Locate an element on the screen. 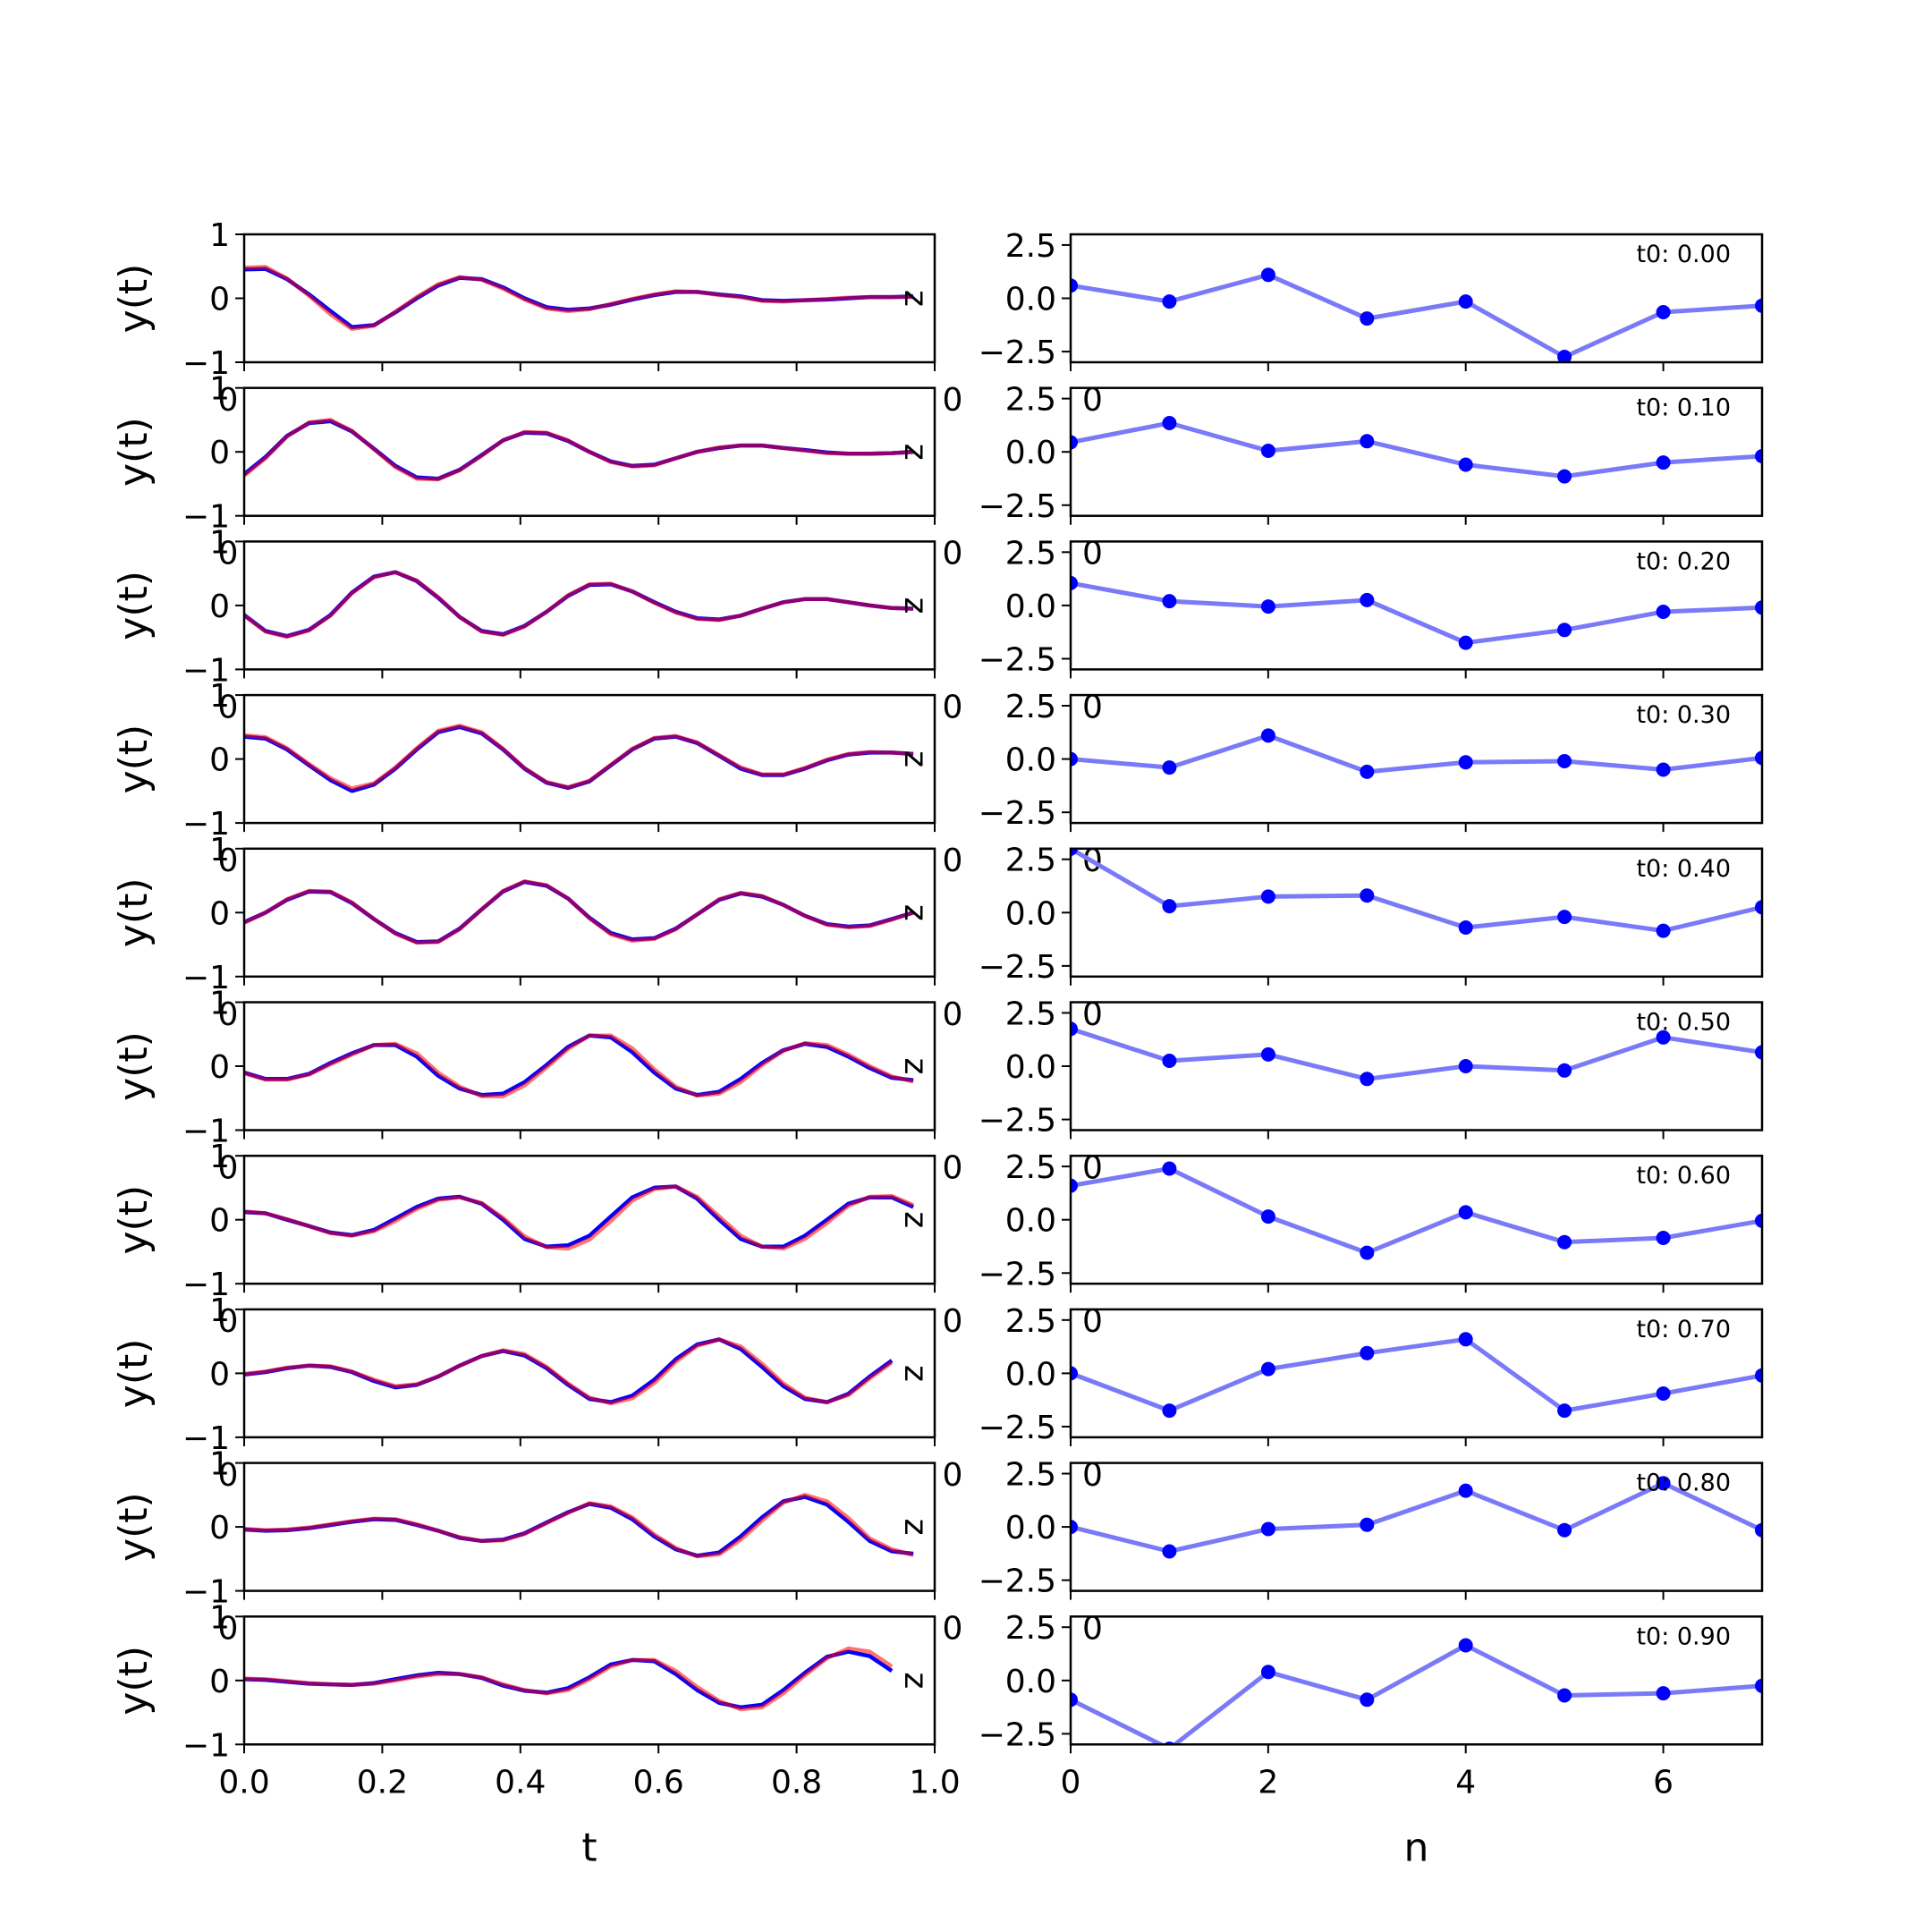  panel-annotation: t0: 0.80 is located at coordinates (1683, 1483).